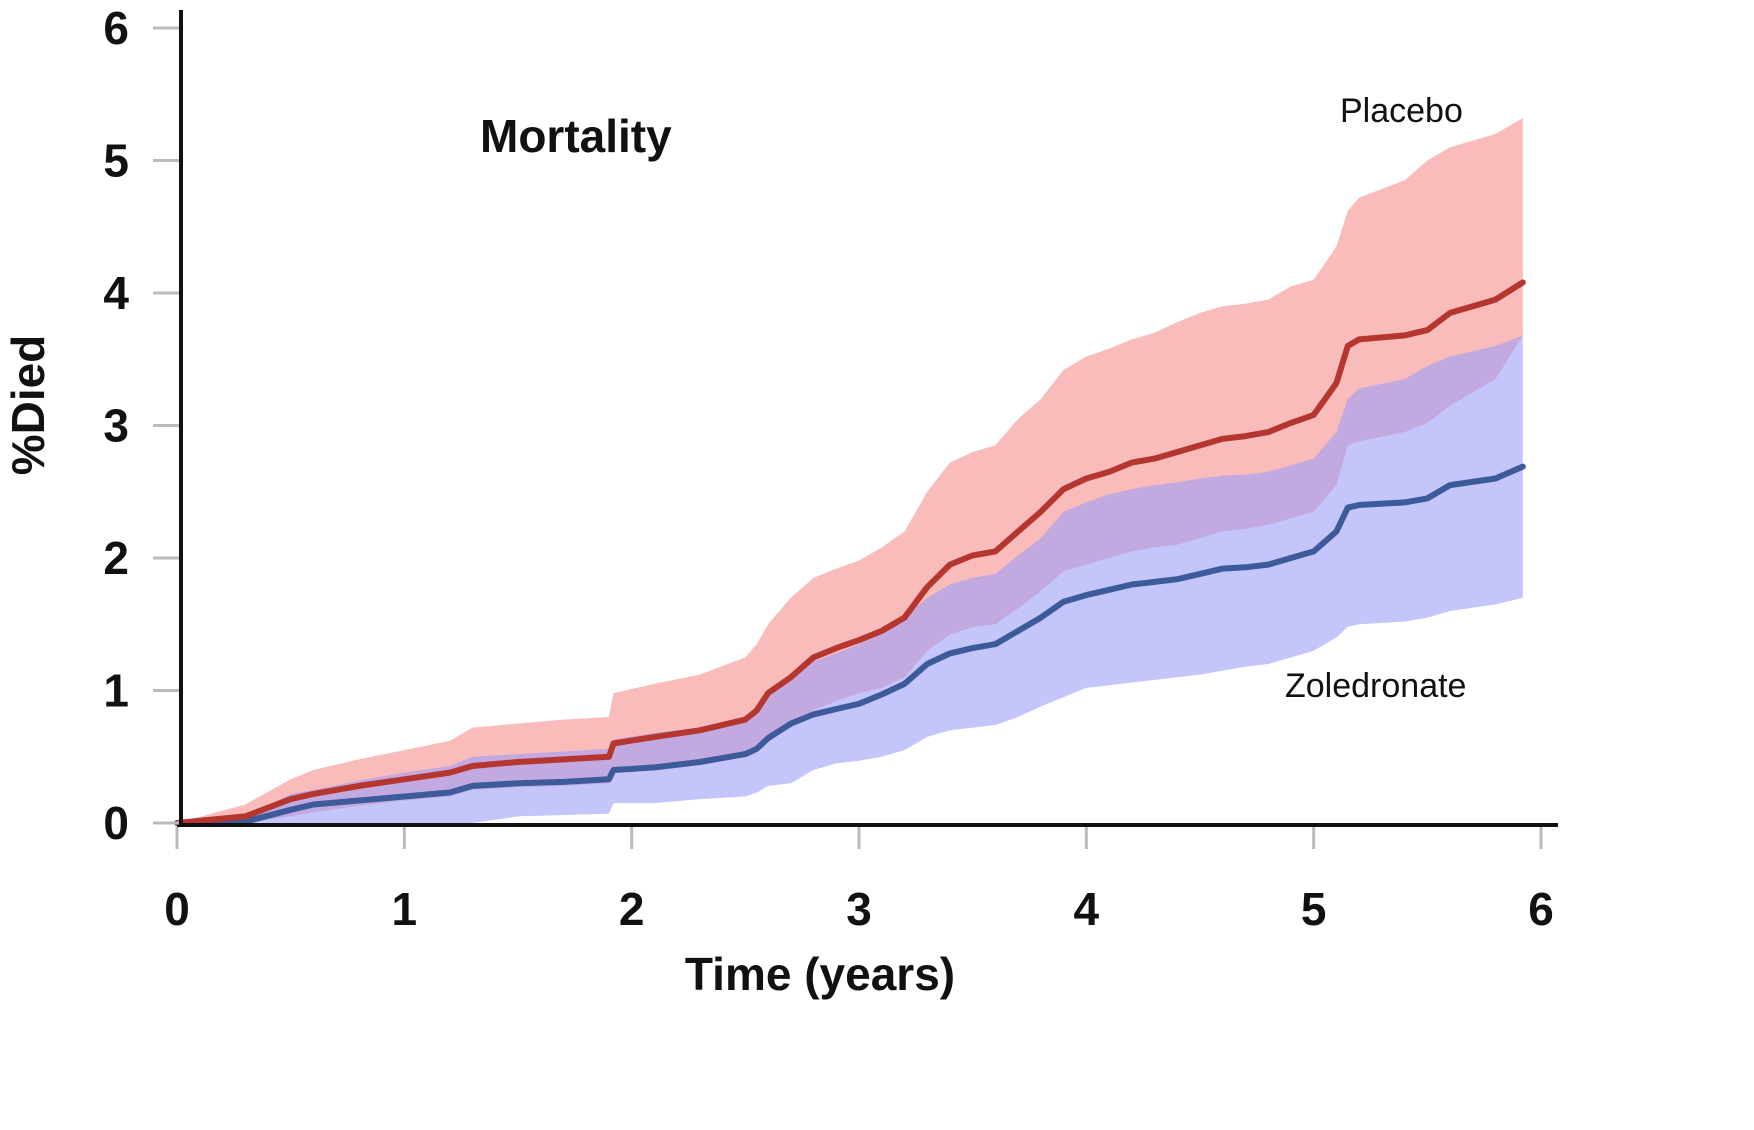 The height and width of the screenshot is (1130, 1754). What do you see at coordinates (576, 136) in the screenshot?
I see `chart-title: Mortality` at bounding box center [576, 136].